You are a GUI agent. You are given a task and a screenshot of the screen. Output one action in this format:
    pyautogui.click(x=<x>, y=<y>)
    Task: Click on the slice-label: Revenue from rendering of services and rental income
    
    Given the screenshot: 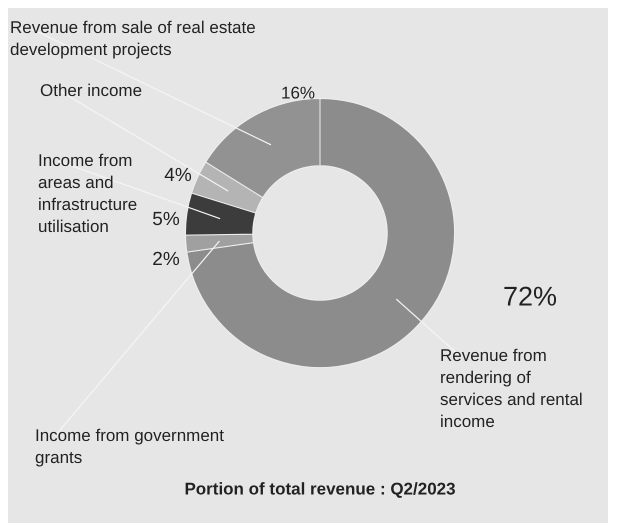 What is the action you would take?
    pyautogui.click(x=511, y=389)
    